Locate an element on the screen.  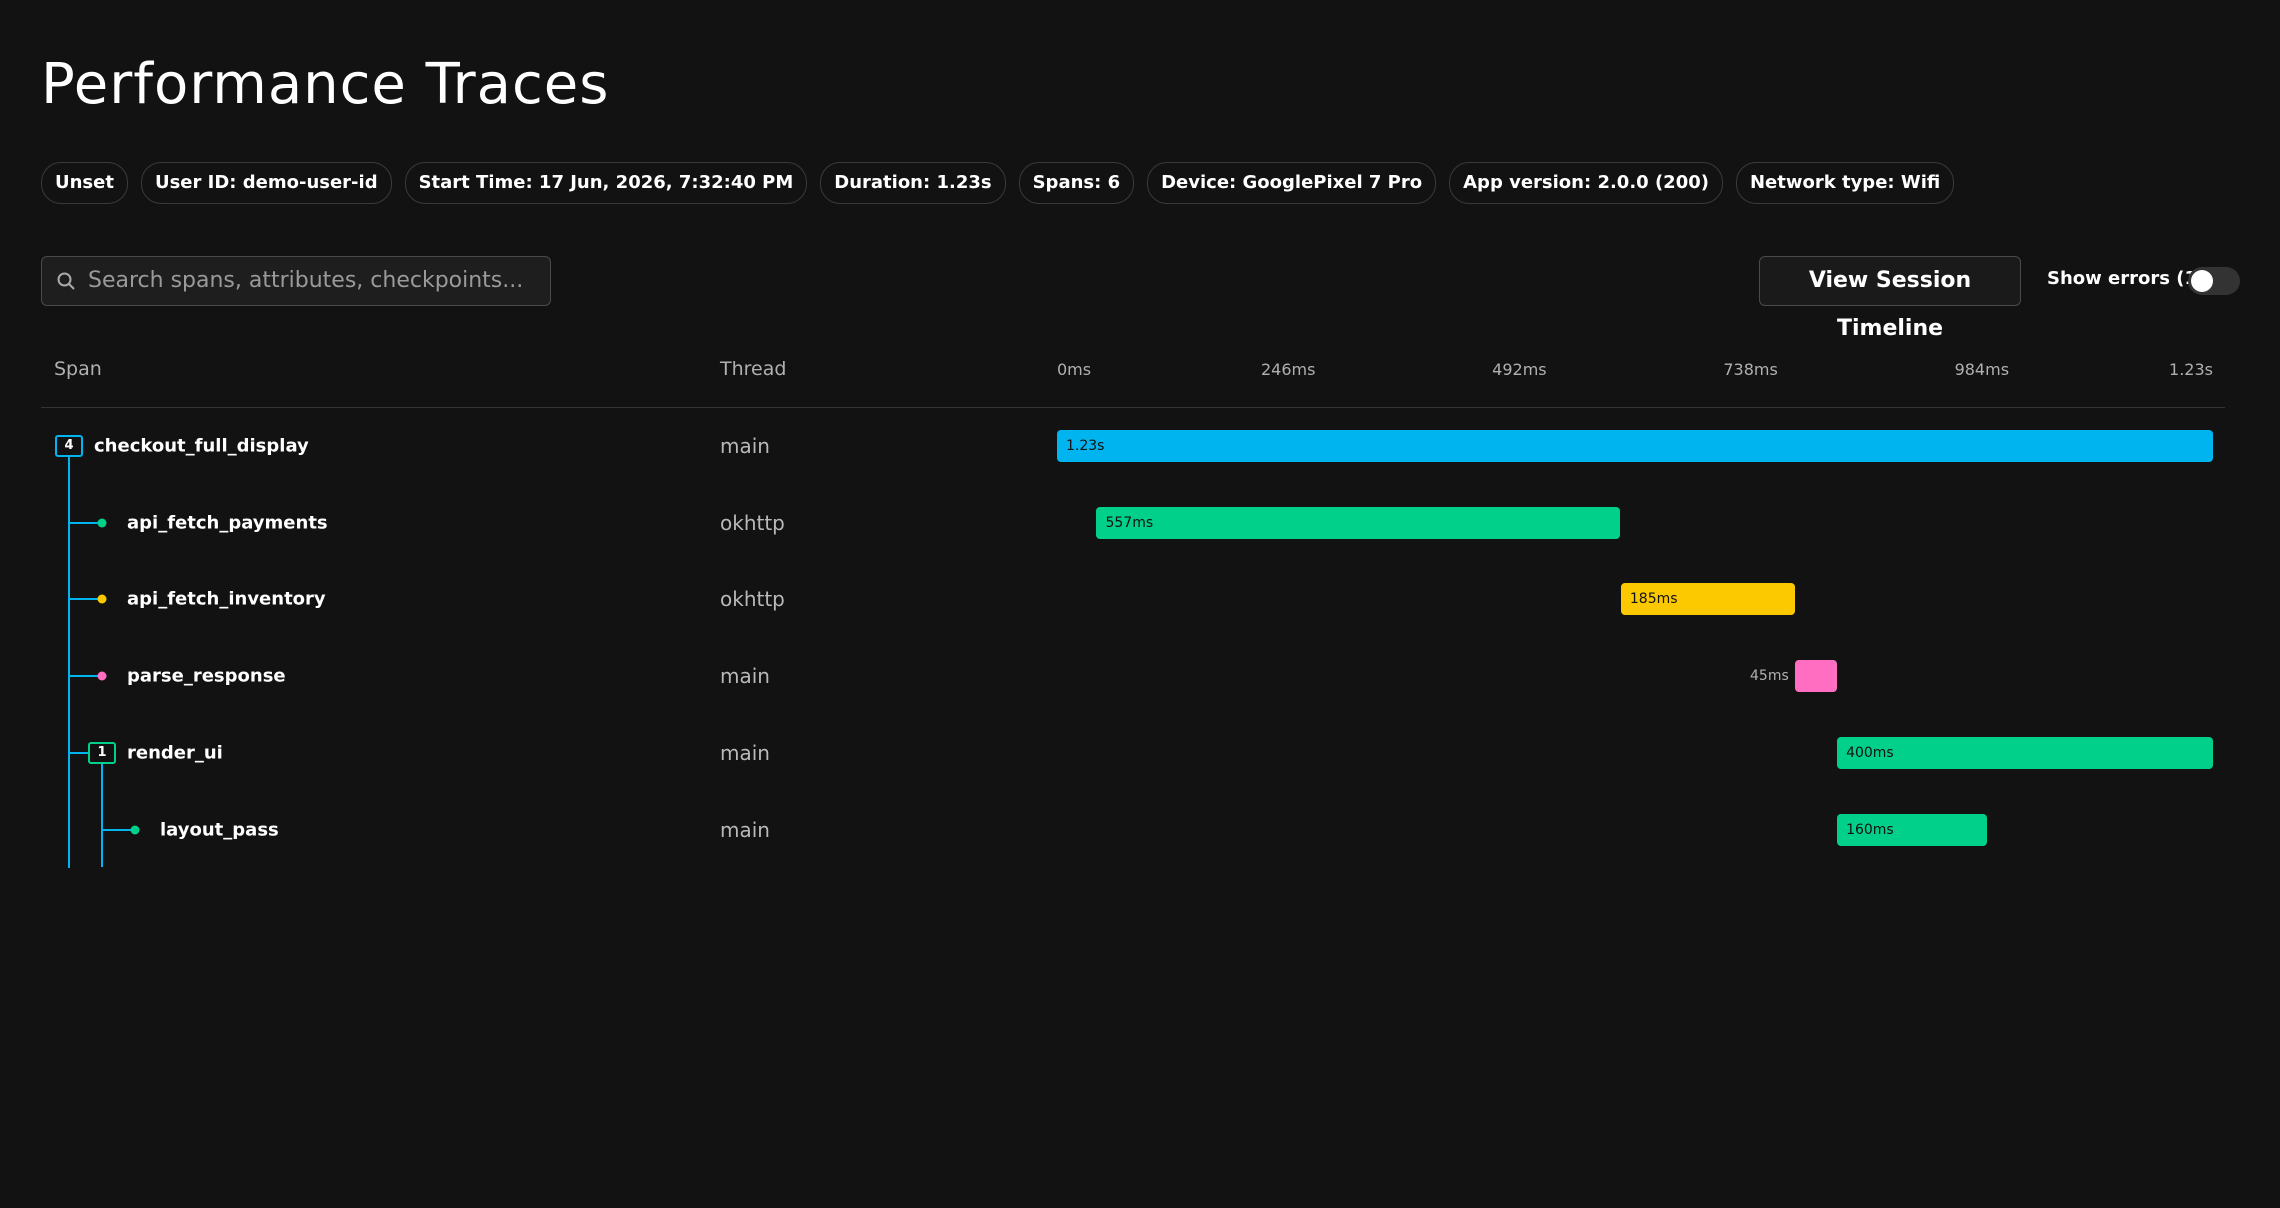
span-bar: 160ms is located at coordinates (1912, 829).